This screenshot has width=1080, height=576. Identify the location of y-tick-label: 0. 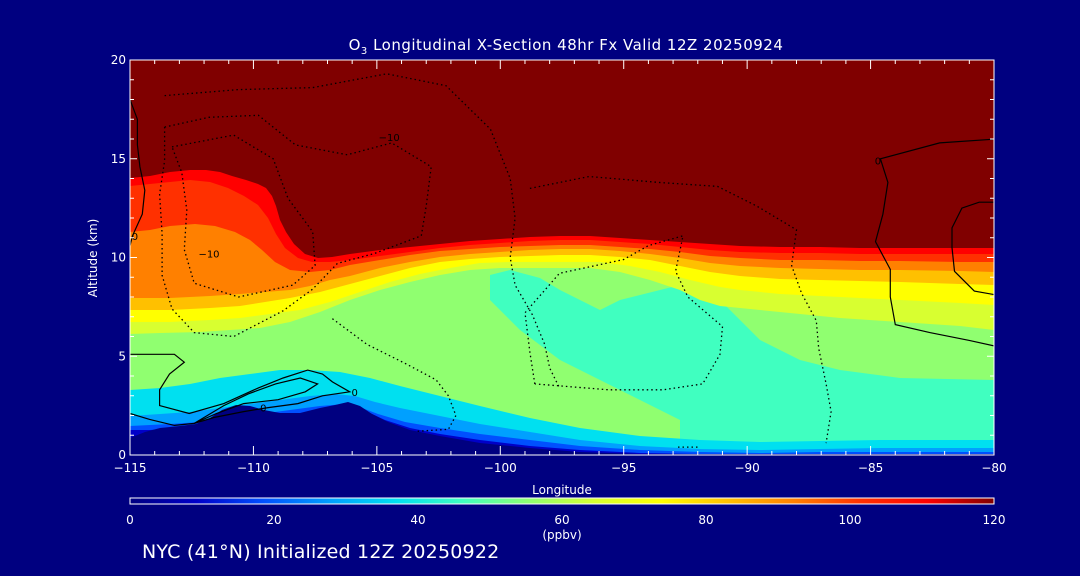
(122, 455).